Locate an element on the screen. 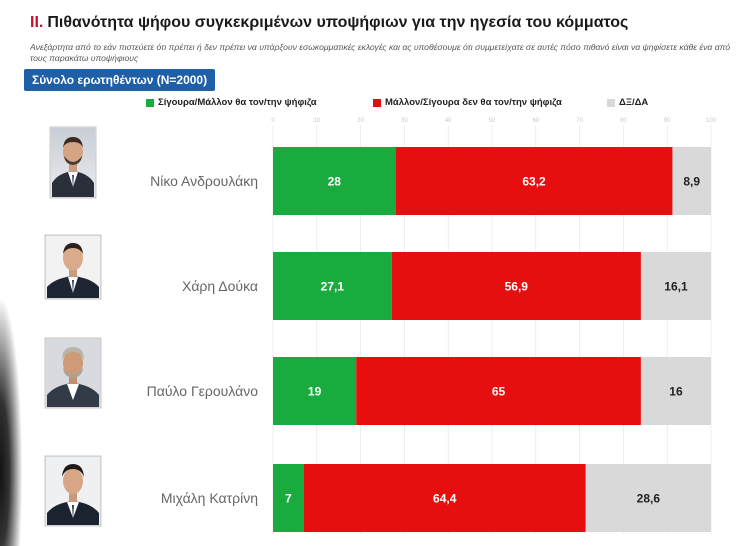 This screenshot has width=744, height=546. candidate-photos is located at coordinates (73, 326).